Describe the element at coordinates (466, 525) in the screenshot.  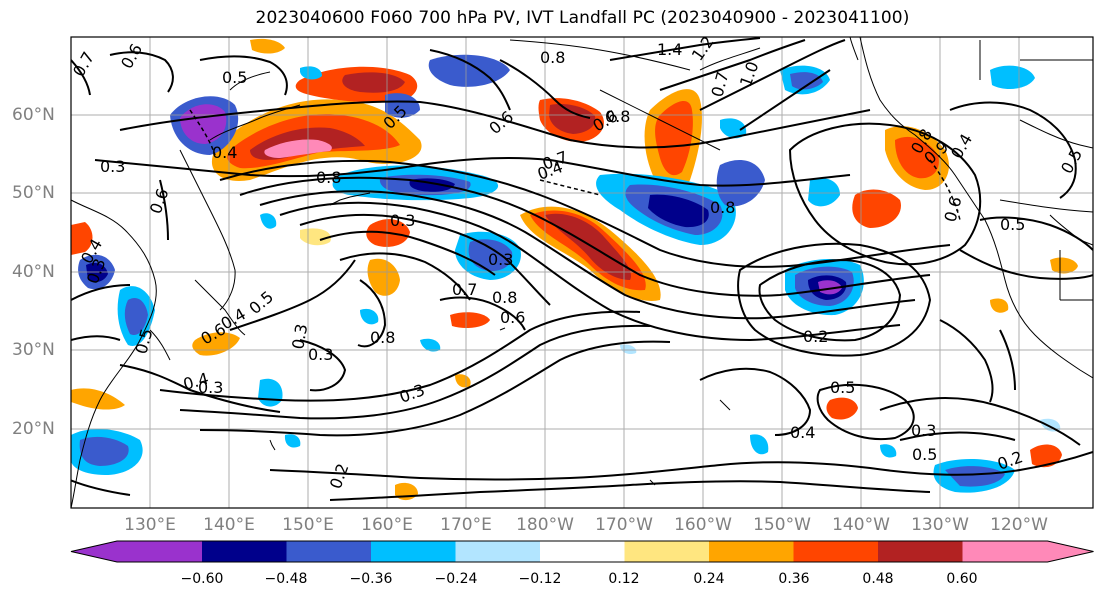
I see `lon-label-170e: 170°E` at that location.